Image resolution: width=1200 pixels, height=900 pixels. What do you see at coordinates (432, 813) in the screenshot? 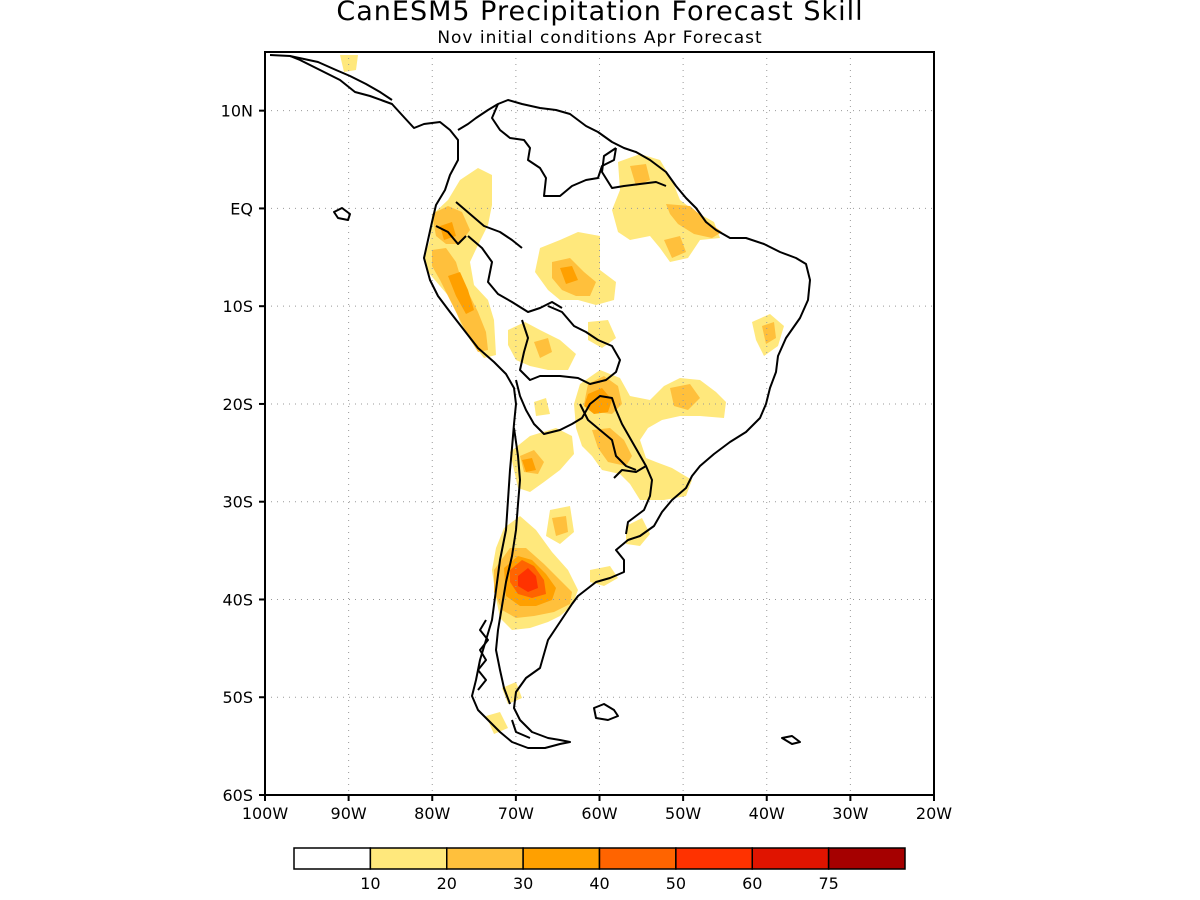
I see `x-tick-label: 80W` at bounding box center [432, 813].